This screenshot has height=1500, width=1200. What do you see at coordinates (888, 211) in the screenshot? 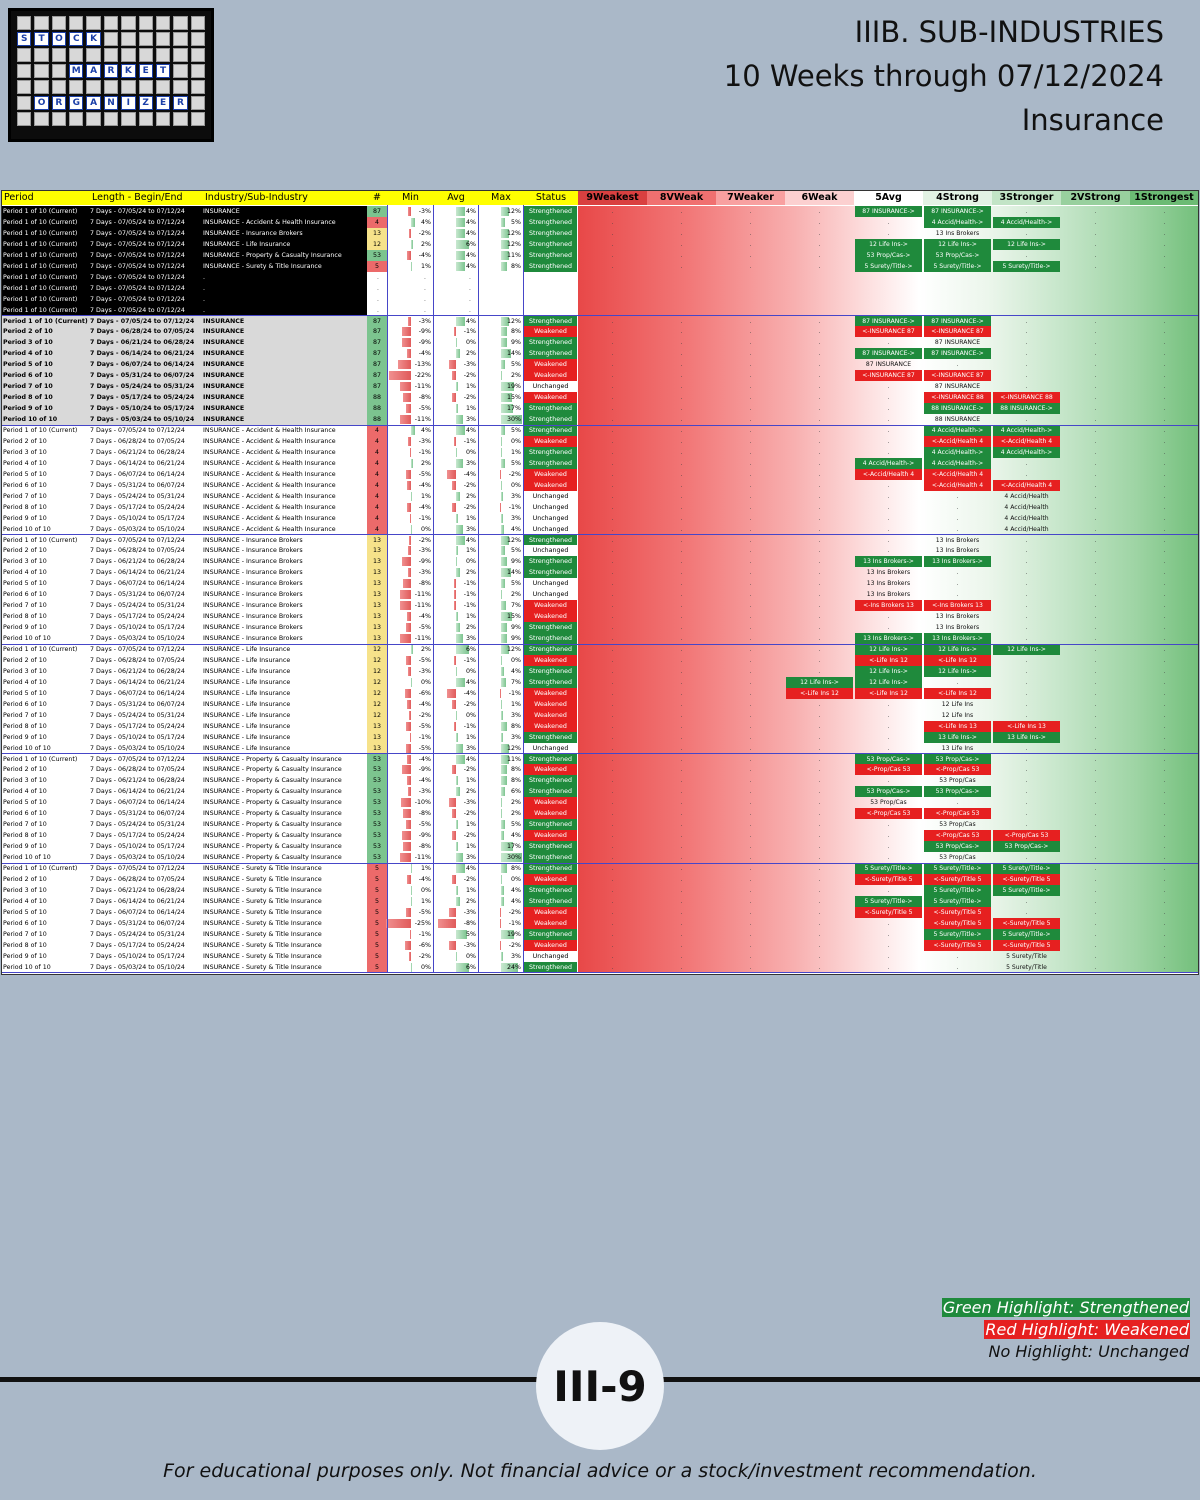
I see `strength-zone-marker: 87 INSURANCE->` at bounding box center [888, 211].